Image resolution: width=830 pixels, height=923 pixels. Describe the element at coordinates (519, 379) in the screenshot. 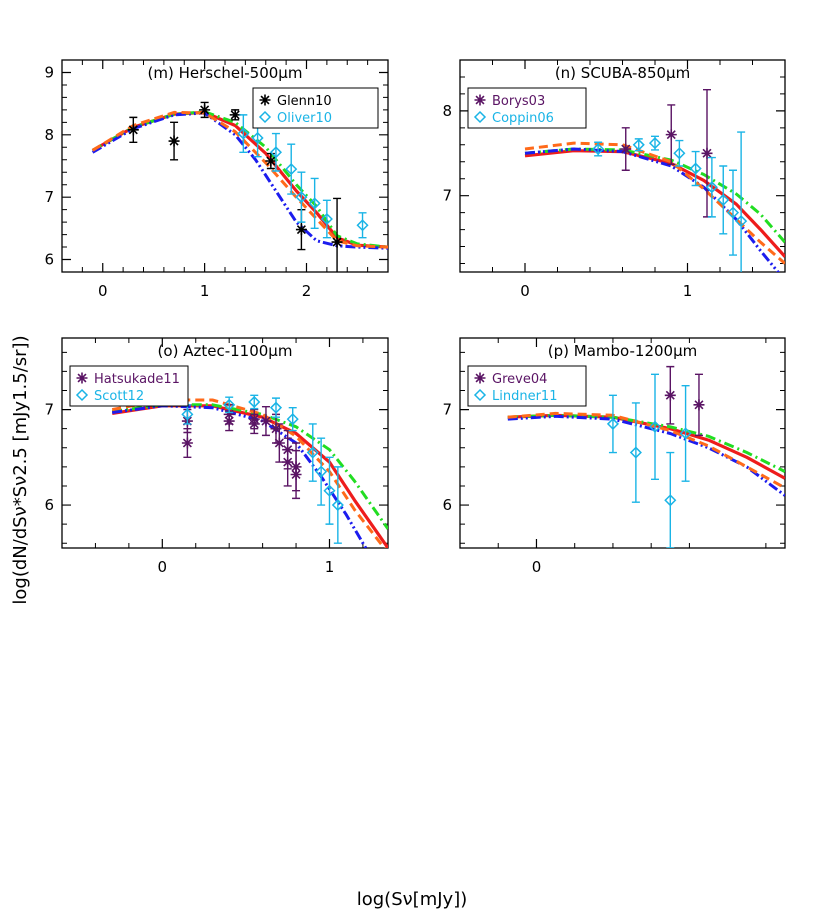

I see `legend-entry: Greve04` at that location.